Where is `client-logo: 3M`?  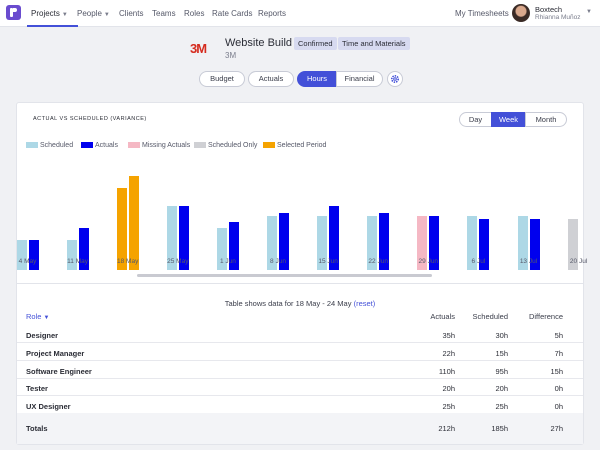
client-logo: 3M is located at coordinates (198, 48).